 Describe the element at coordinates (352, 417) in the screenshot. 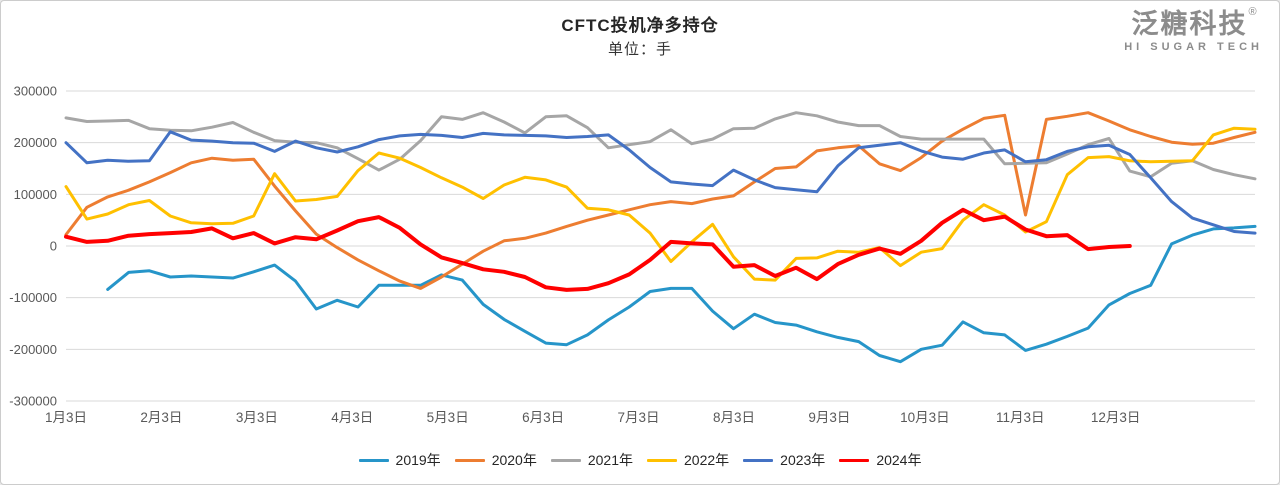

I see `x-axis-tick-label: 4月3日` at that location.